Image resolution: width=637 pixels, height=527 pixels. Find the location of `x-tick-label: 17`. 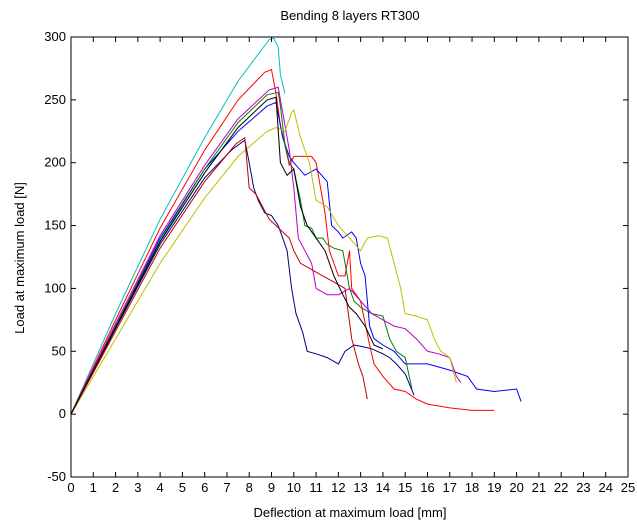

x-tick-label: 17 is located at coordinates (450, 487).